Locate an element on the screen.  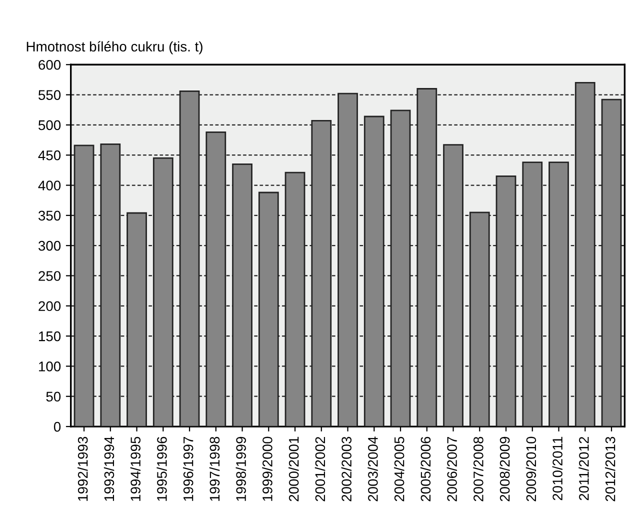
y-tick-label: 100 is located at coordinates (50, 367).